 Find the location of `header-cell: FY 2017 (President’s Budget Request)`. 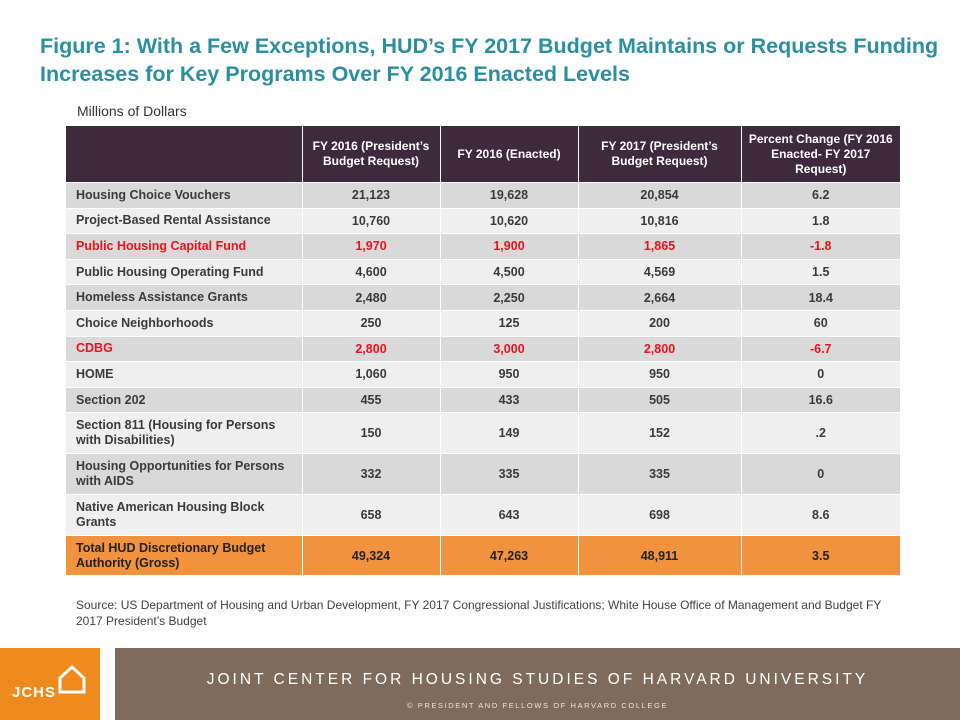

header-cell: FY 2017 (President’s Budget Request) is located at coordinates (660, 154).